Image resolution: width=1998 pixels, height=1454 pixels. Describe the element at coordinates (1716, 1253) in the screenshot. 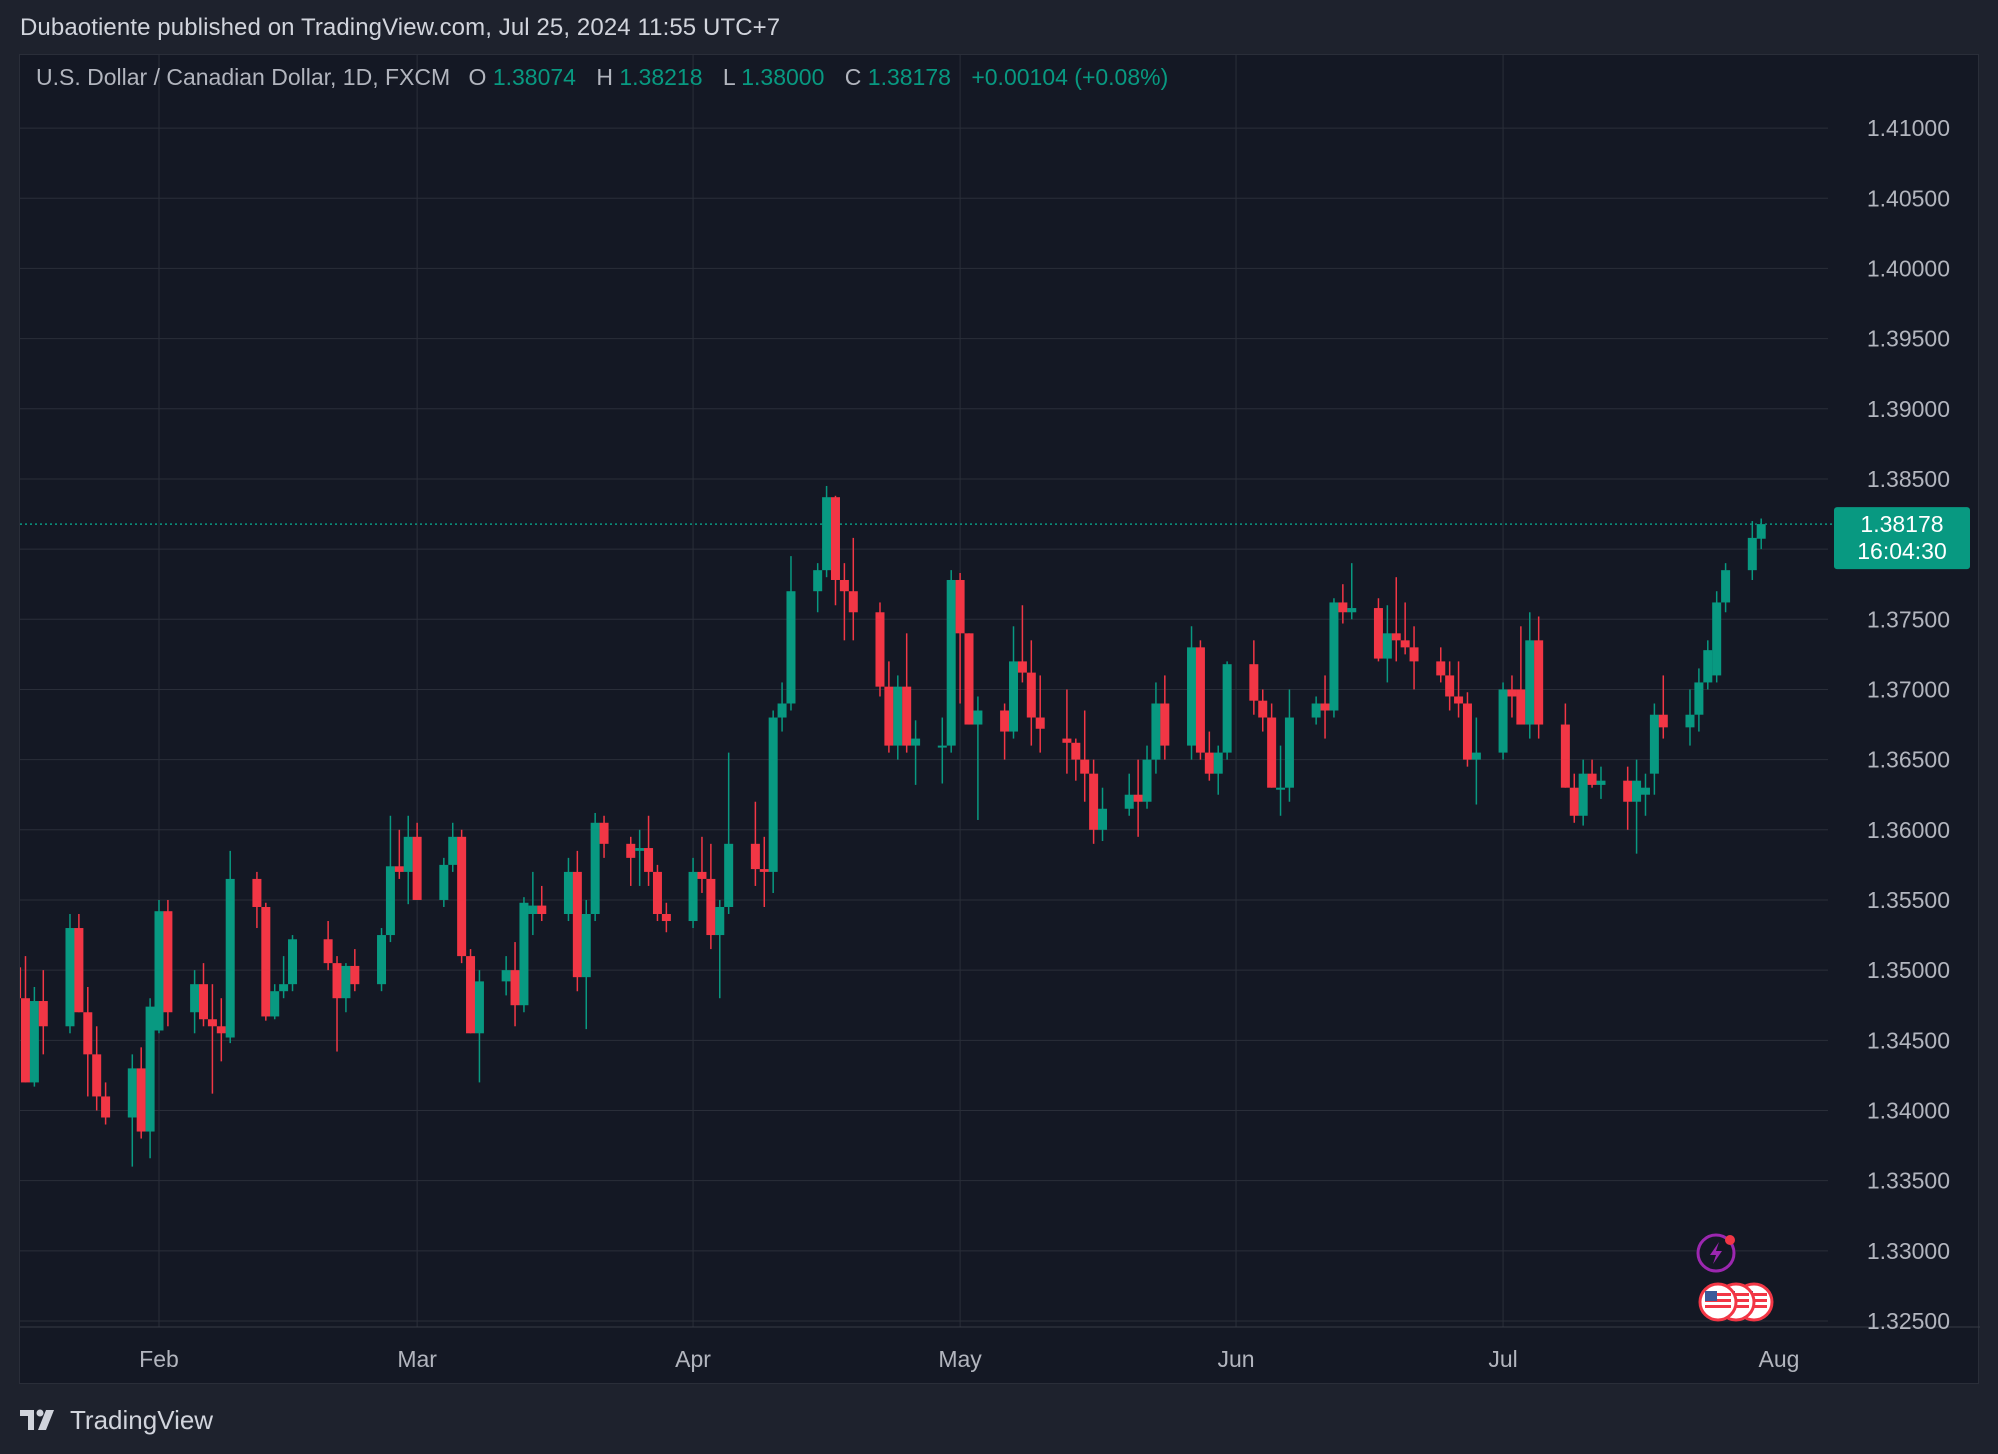

I see `lightning-icon` at that location.